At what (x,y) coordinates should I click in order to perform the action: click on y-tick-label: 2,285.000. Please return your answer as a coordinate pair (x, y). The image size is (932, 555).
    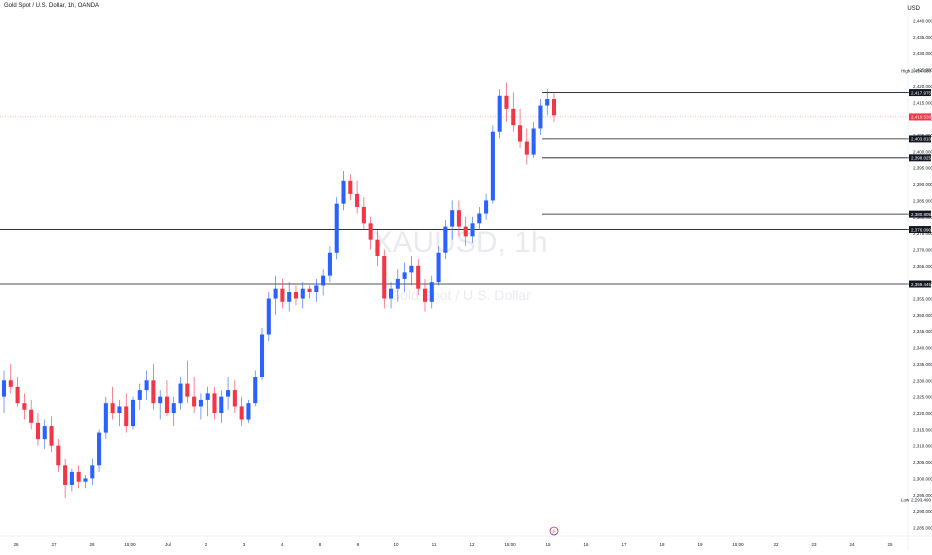
    Looking at the image, I should click on (922, 527).